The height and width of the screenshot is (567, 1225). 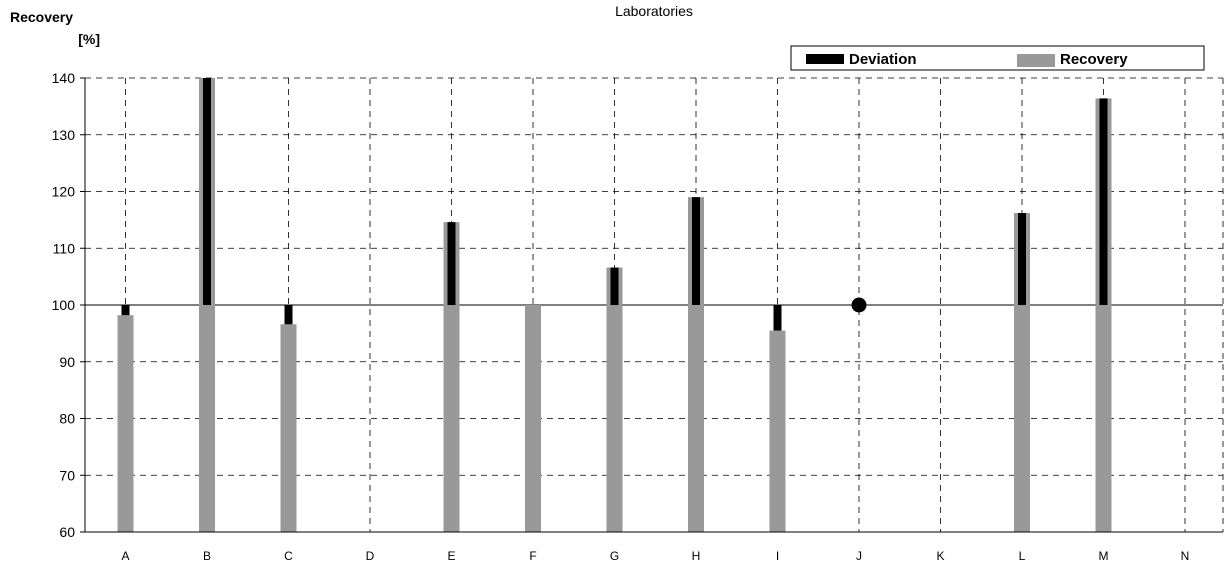 What do you see at coordinates (451, 556) in the screenshot?
I see `x-tick-label: E` at bounding box center [451, 556].